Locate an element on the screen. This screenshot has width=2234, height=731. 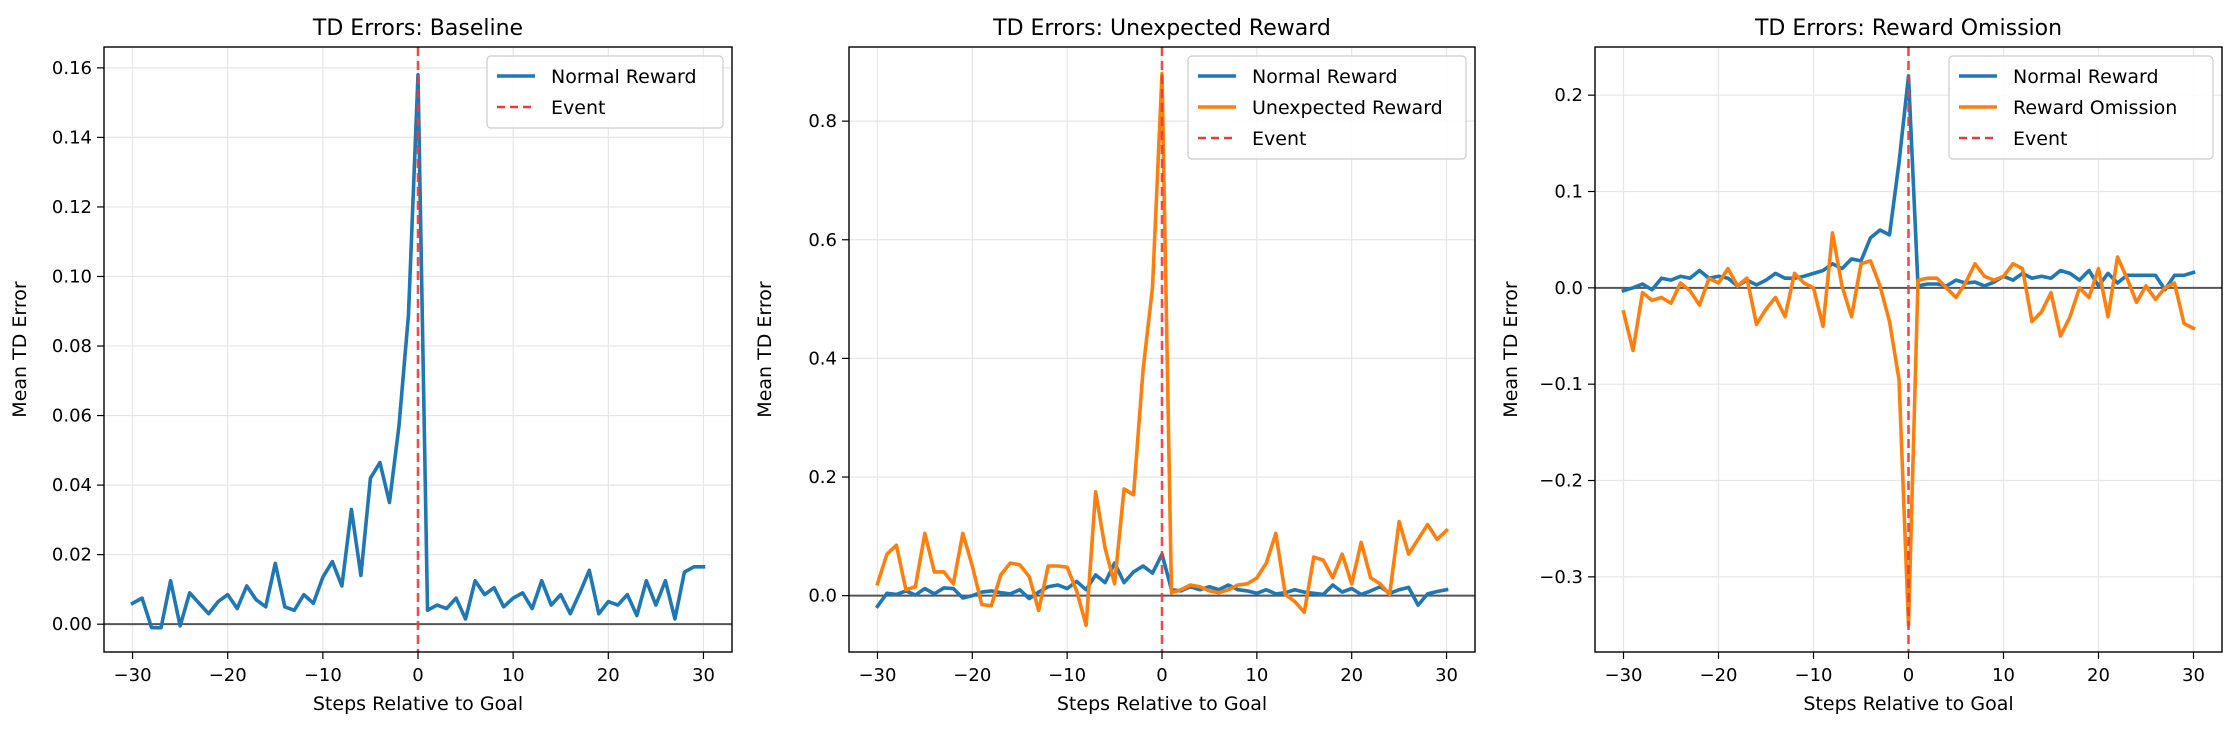
y-tick-label: 0.08 is located at coordinates (72, 346).